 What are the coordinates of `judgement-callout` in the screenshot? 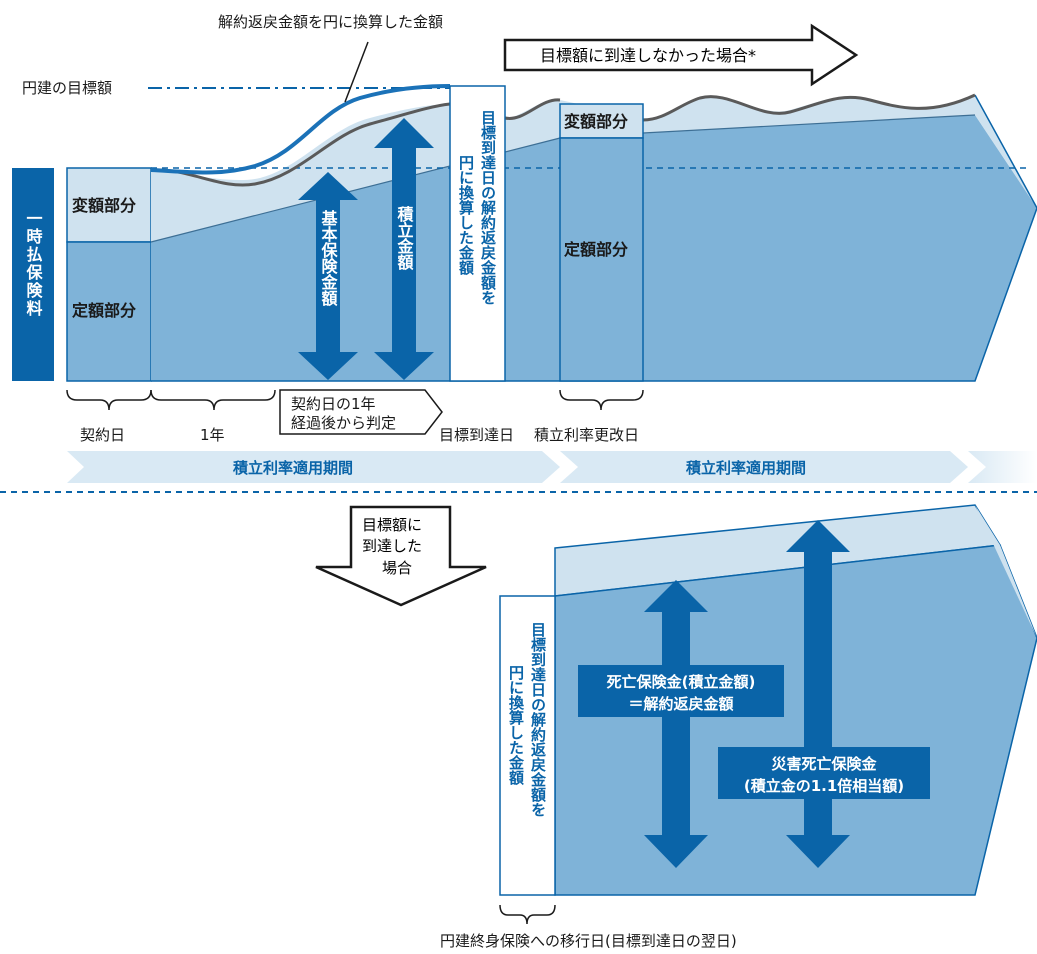 It's located at (361, 412).